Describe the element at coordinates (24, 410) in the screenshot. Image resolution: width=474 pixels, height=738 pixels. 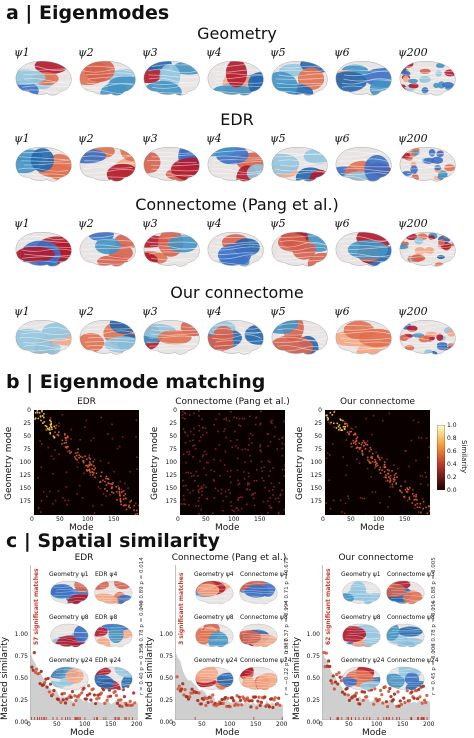
I see `y-tick: 0` at that location.